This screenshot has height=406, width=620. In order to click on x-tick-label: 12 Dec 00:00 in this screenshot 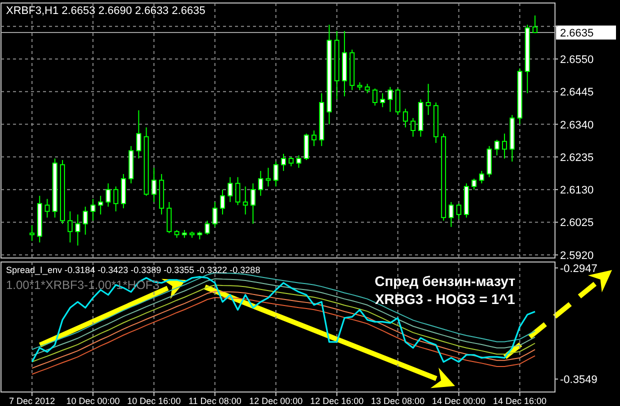, I will do `click(276, 401)`.